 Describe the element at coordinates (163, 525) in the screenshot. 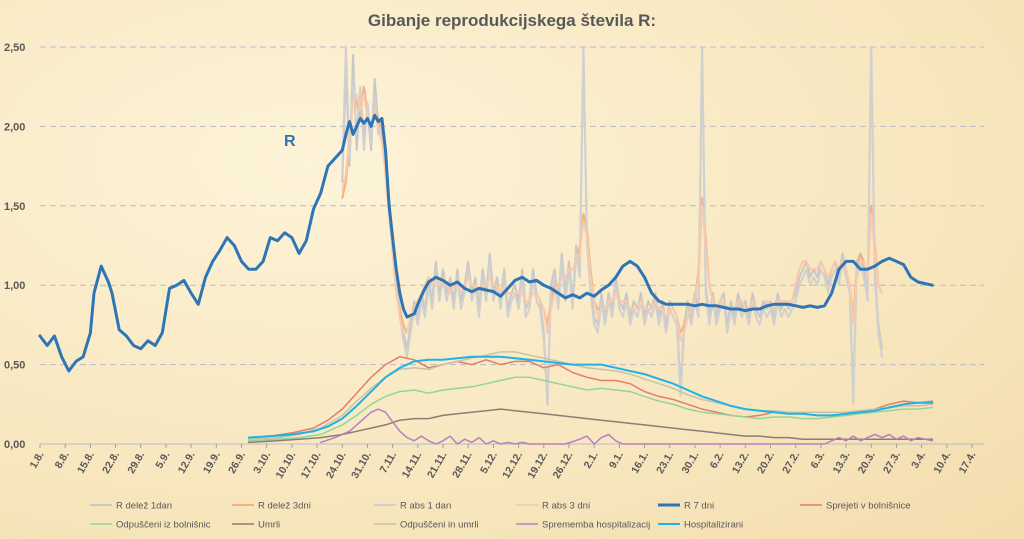

I see `legend-label: Odpuščeni iz bolnišnic` at that location.